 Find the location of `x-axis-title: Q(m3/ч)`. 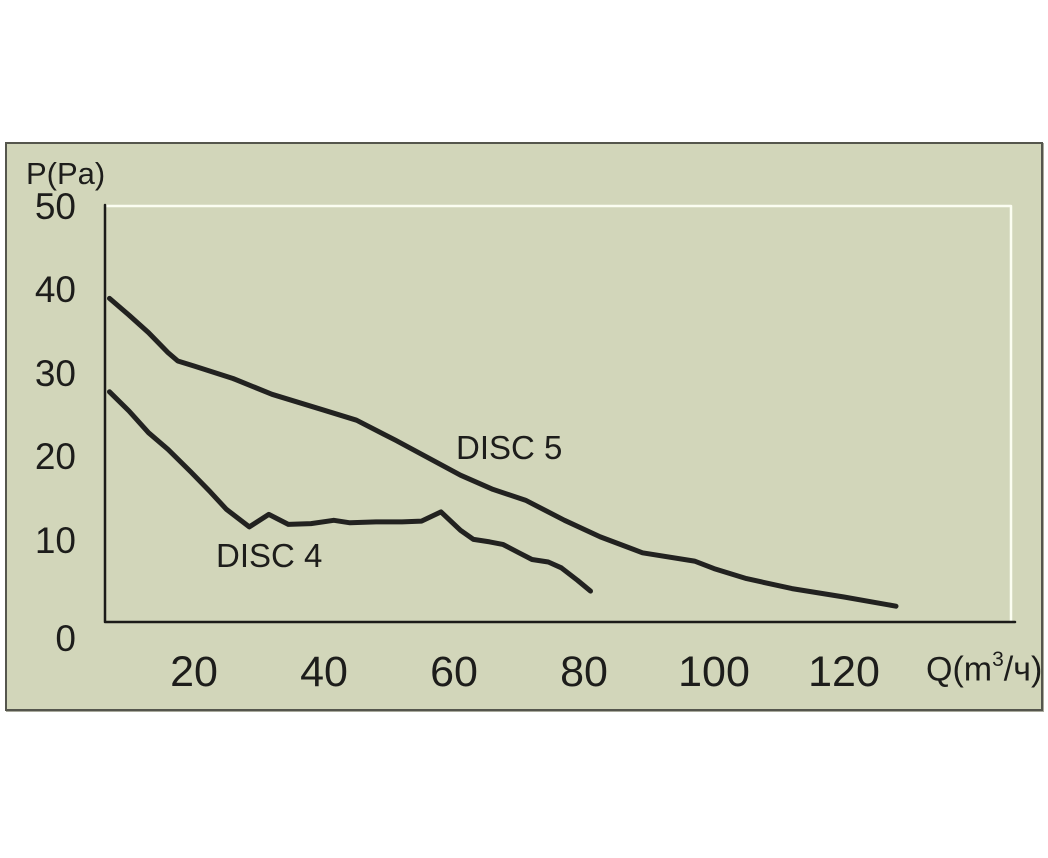

x-axis-title: Q(m3/ч) is located at coordinates (984, 668).